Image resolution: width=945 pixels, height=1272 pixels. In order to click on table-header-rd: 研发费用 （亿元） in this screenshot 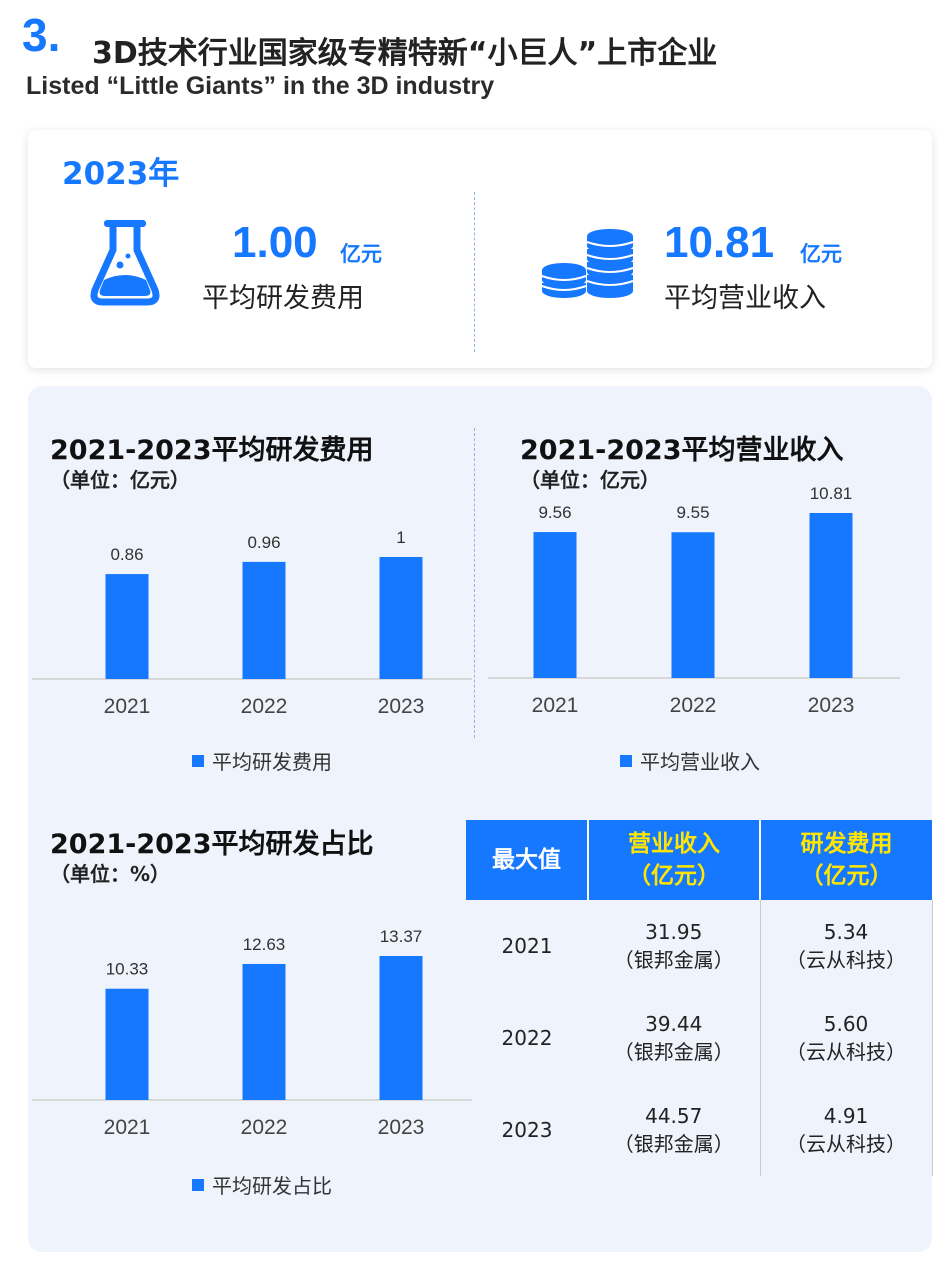, I will do `click(846, 860)`.